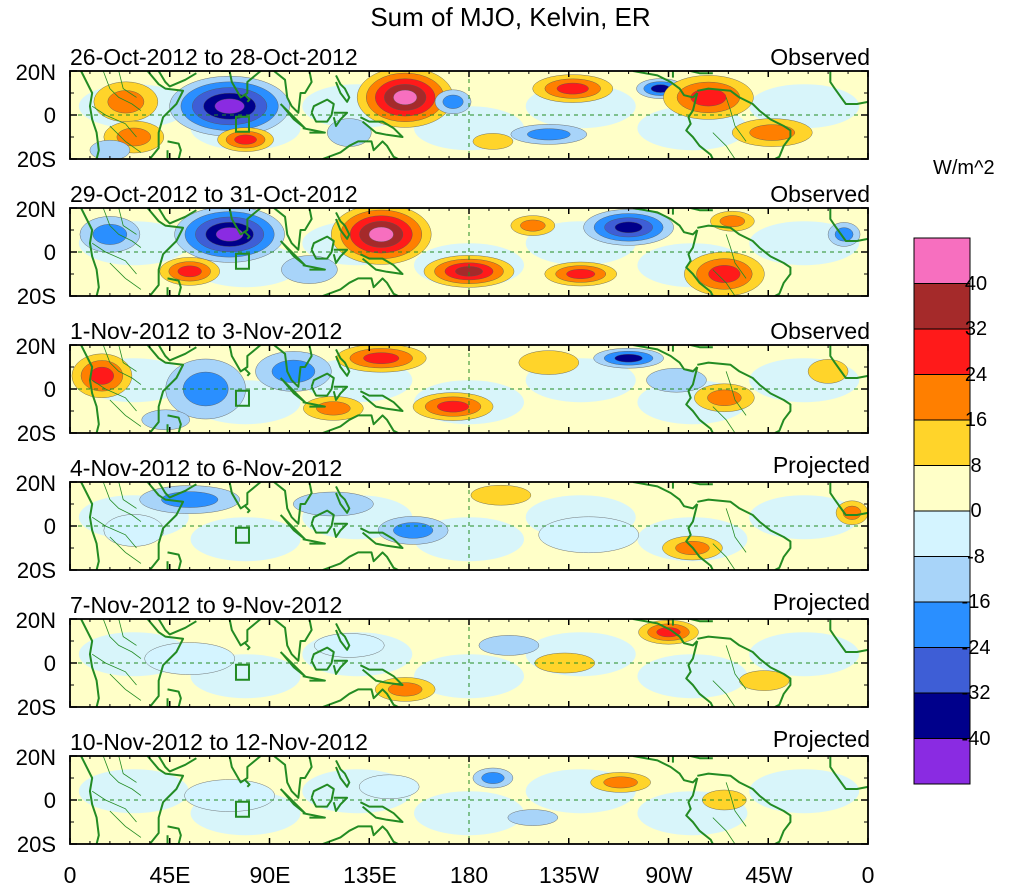 The image size is (1021, 889). What do you see at coordinates (49, 252) in the screenshot?
I see `panel-2-ytick-0: 0` at bounding box center [49, 252].